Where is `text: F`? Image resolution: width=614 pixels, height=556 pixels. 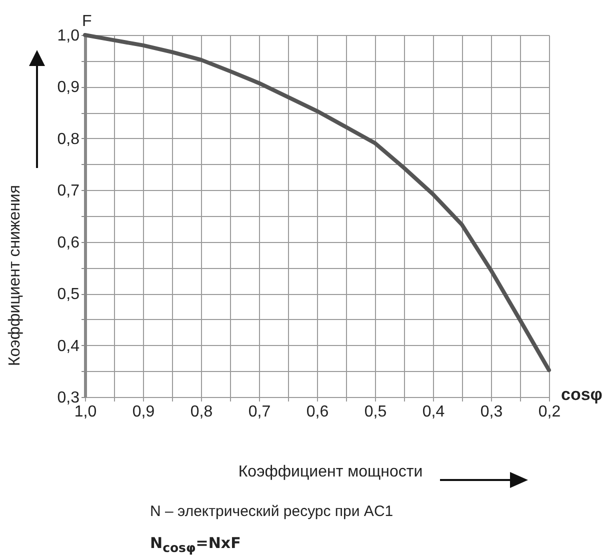
text: F is located at coordinates (87, 21).